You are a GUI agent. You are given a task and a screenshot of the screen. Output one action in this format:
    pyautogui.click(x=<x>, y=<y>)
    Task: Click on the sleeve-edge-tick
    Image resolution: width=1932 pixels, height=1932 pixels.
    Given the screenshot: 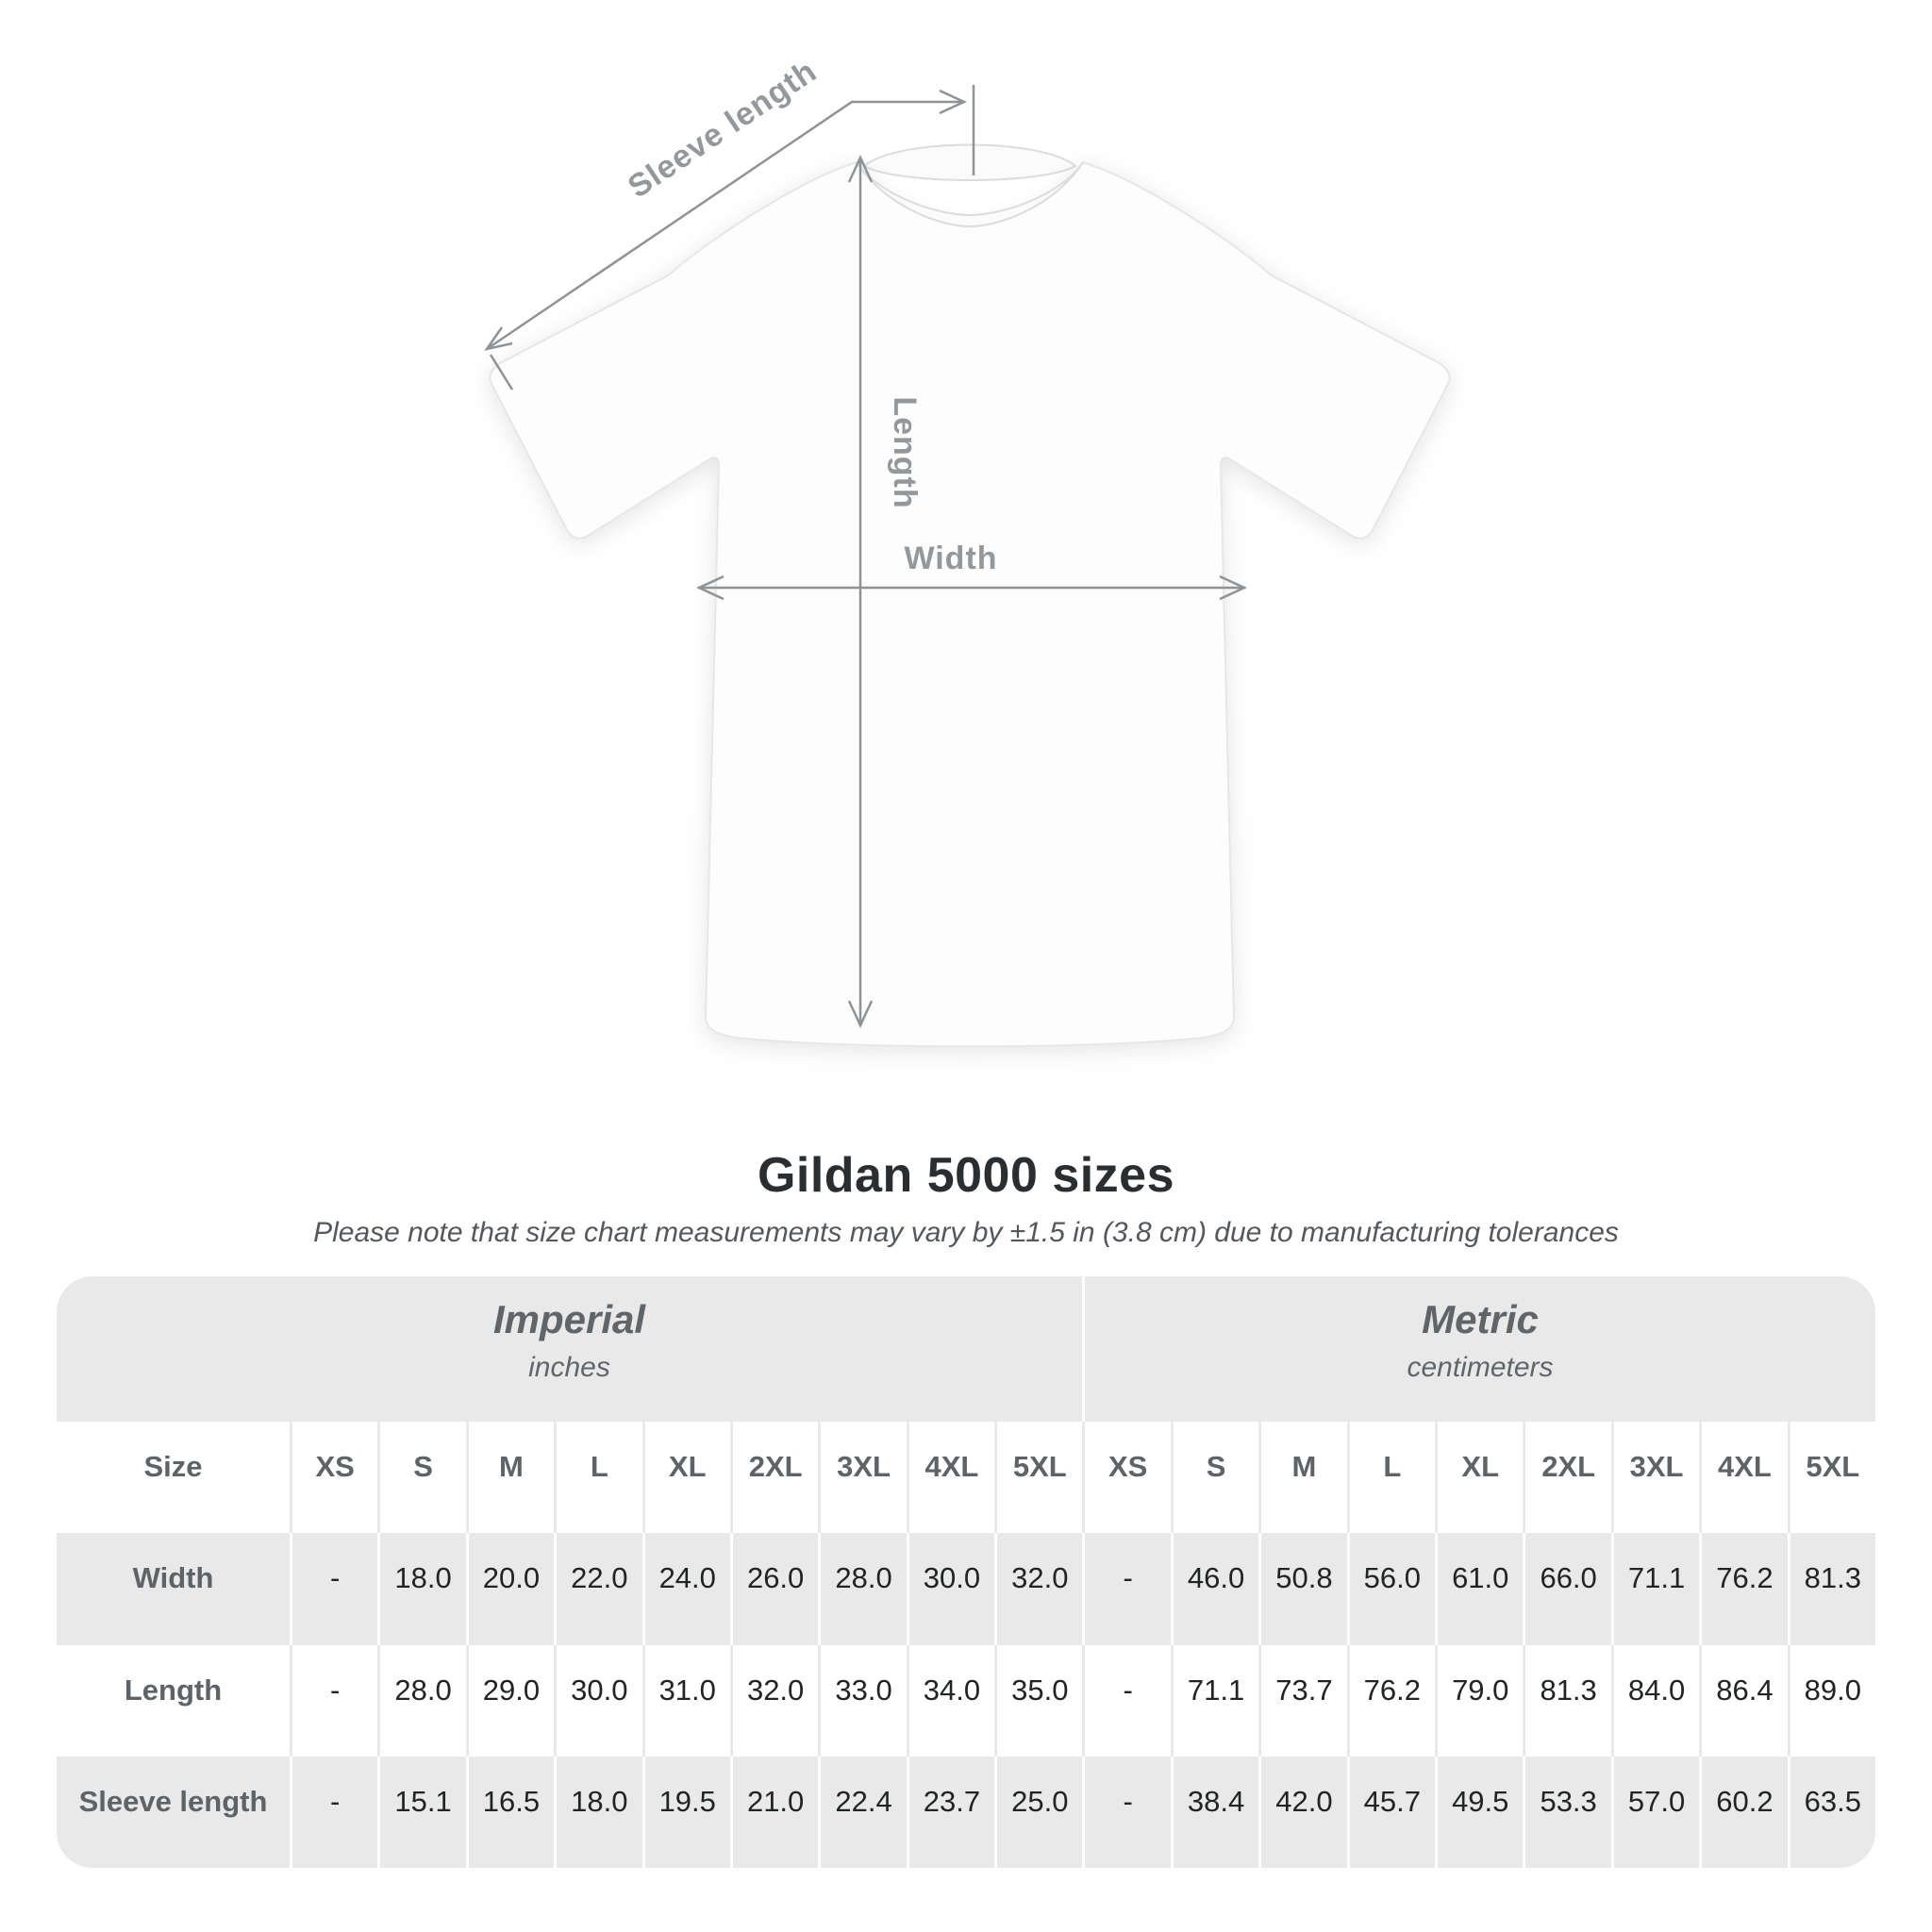 What is the action you would take?
    pyautogui.click(x=501, y=372)
    